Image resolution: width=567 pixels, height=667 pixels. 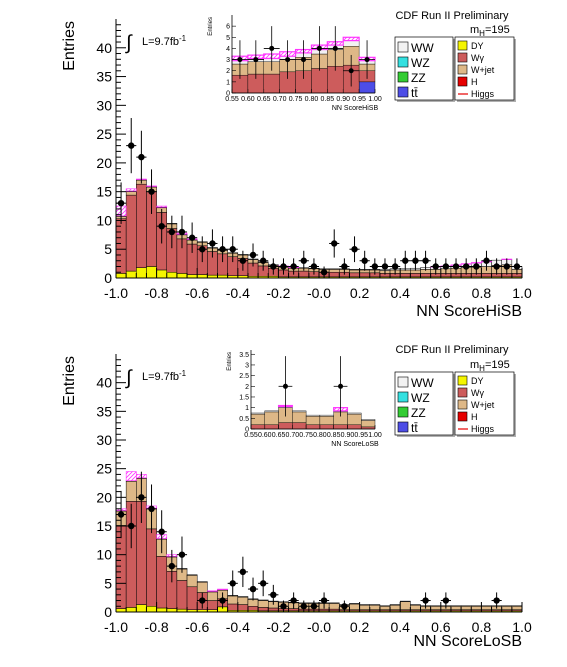 What do you see at coordinates (477, 46) in the screenshot?
I see `legend-label-DY: DY` at bounding box center [477, 46].